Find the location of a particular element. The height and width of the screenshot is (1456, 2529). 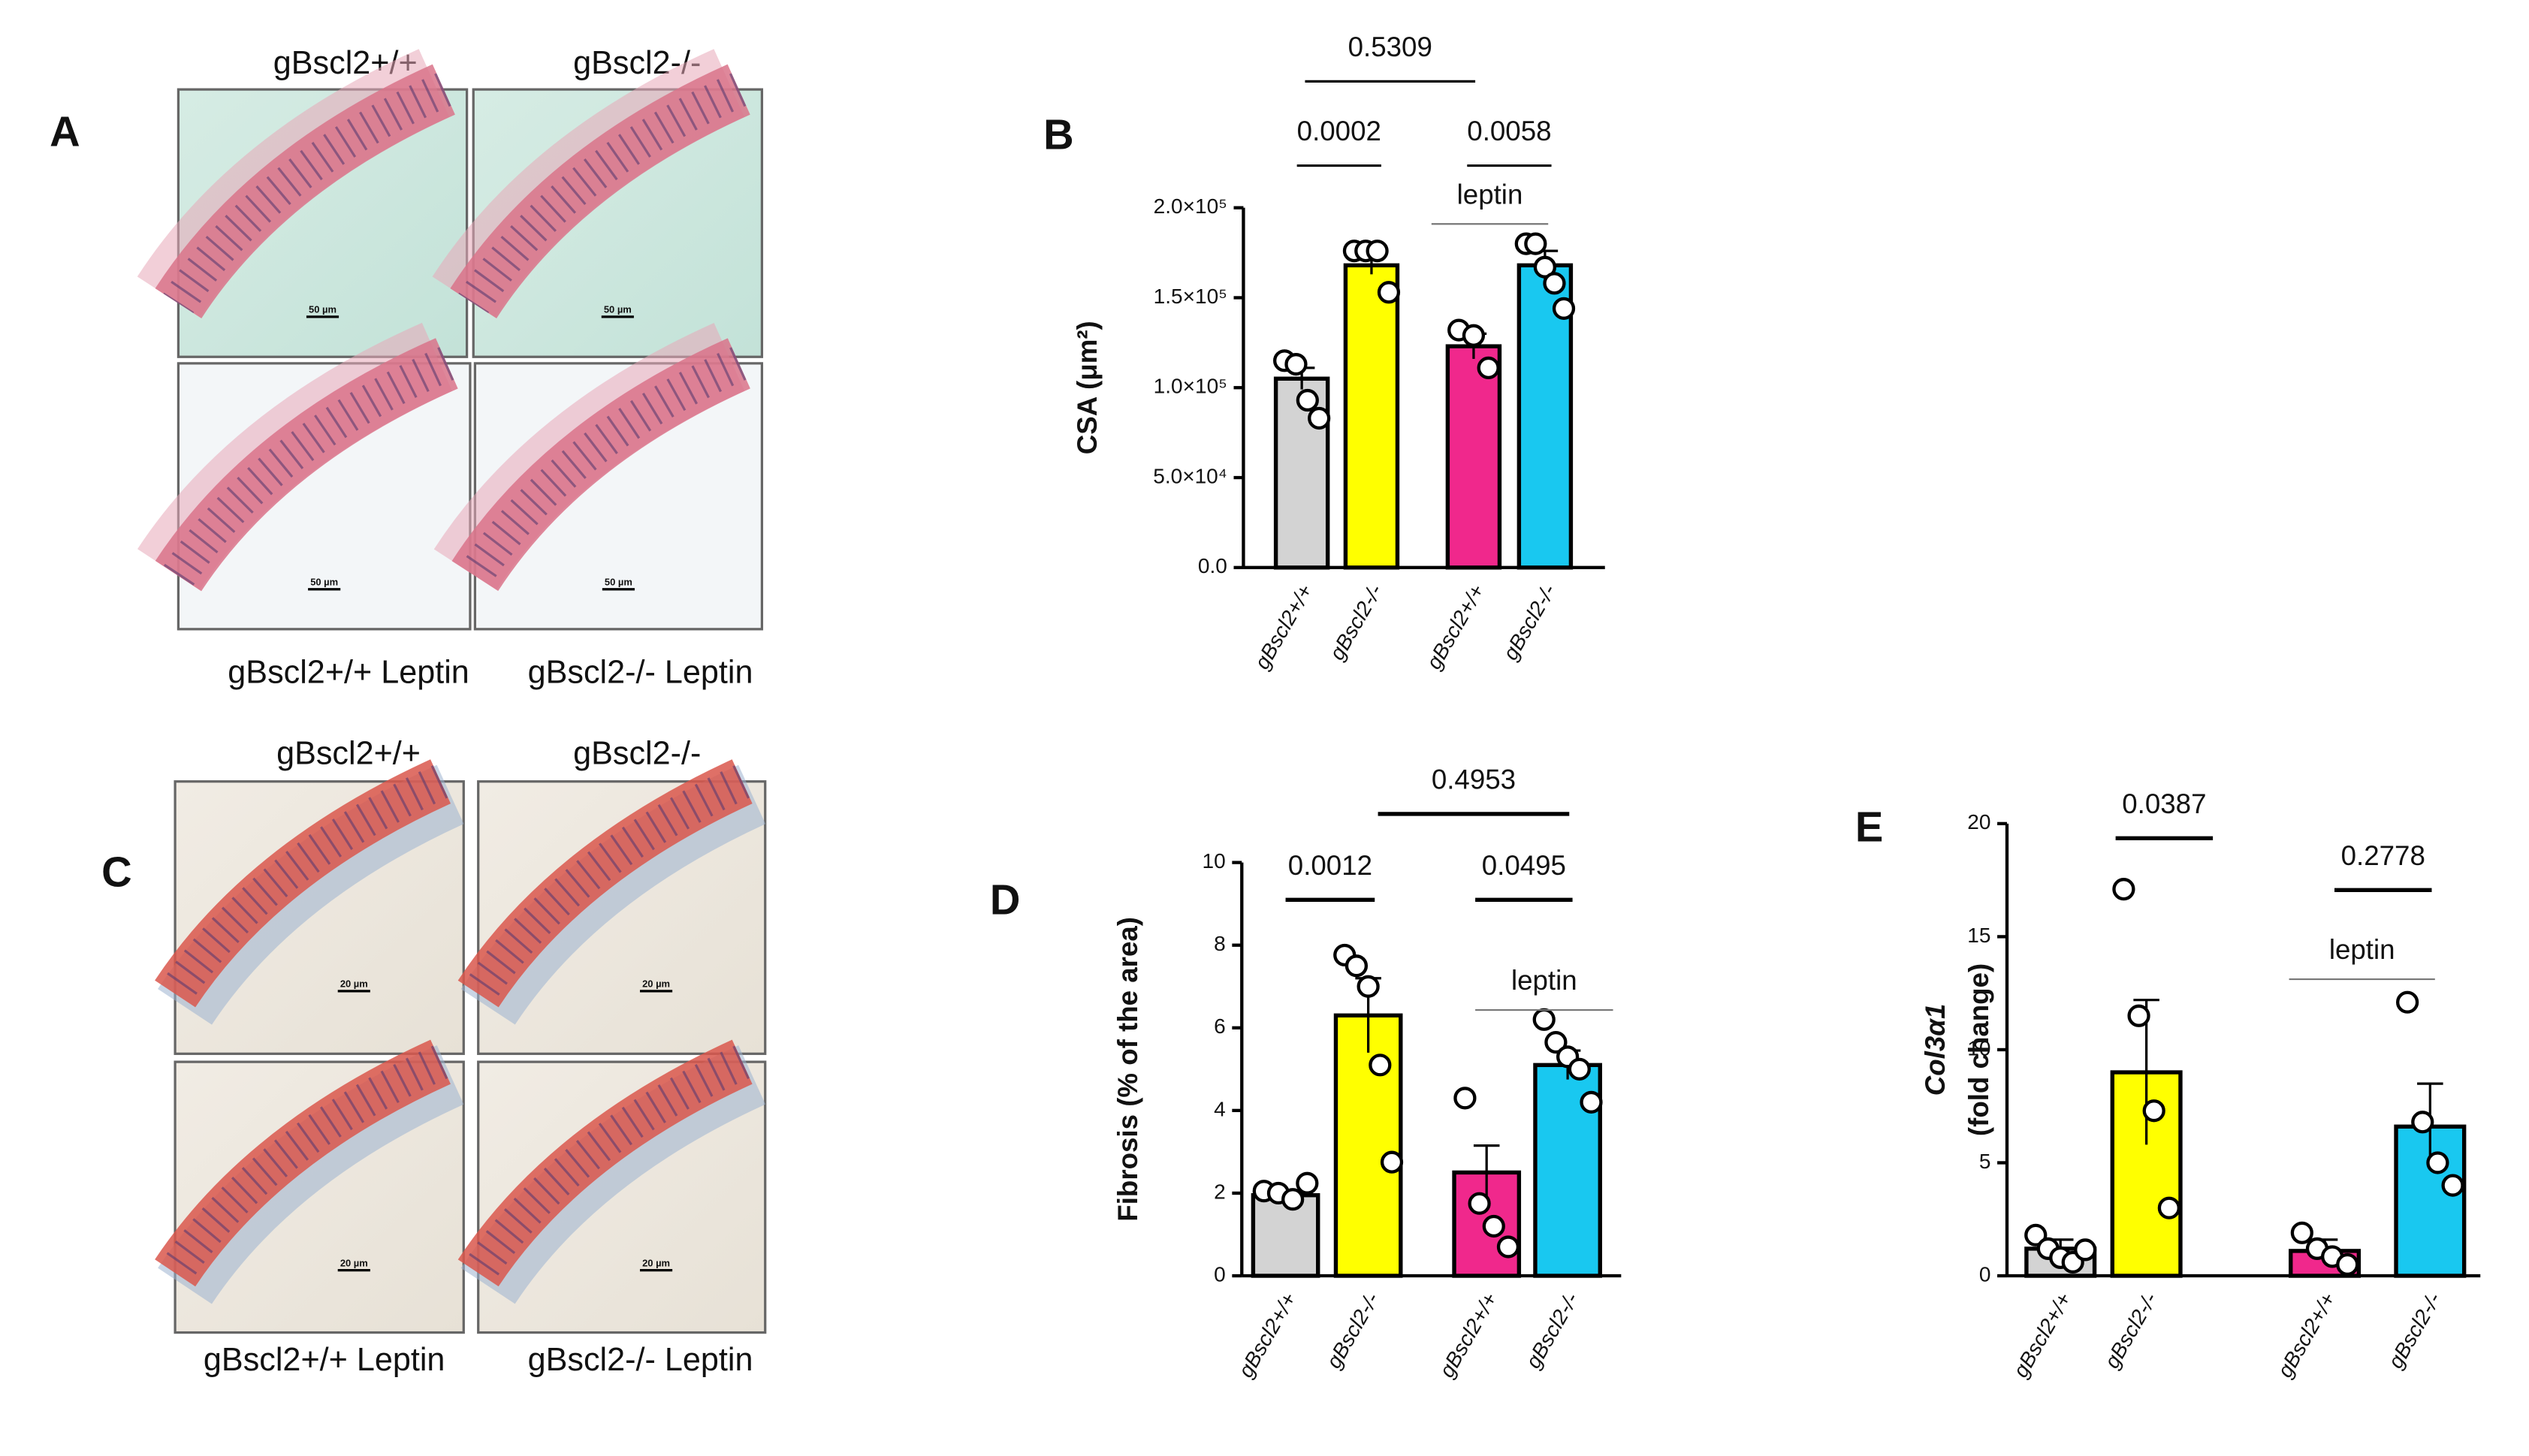

panel-letter: A is located at coordinates (65, 131).